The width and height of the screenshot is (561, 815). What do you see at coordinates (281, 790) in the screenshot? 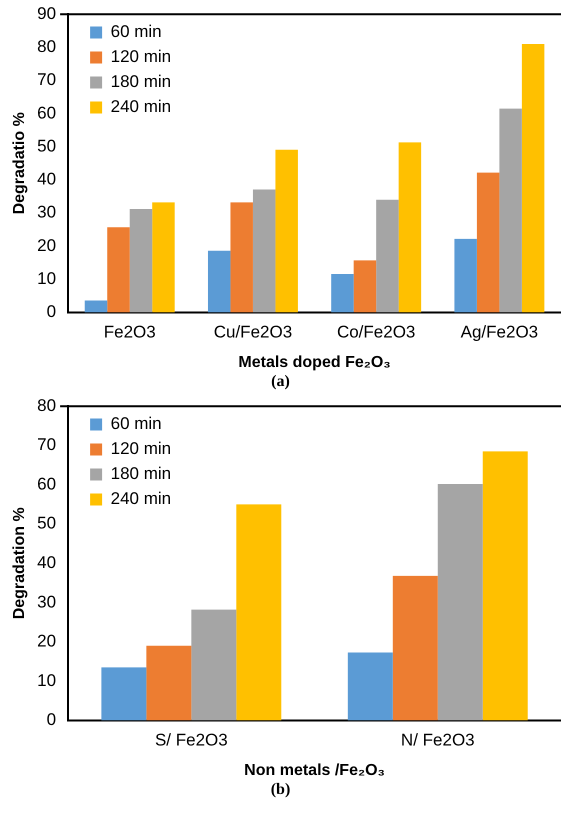
I see `text: (b)` at bounding box center [281, 790].